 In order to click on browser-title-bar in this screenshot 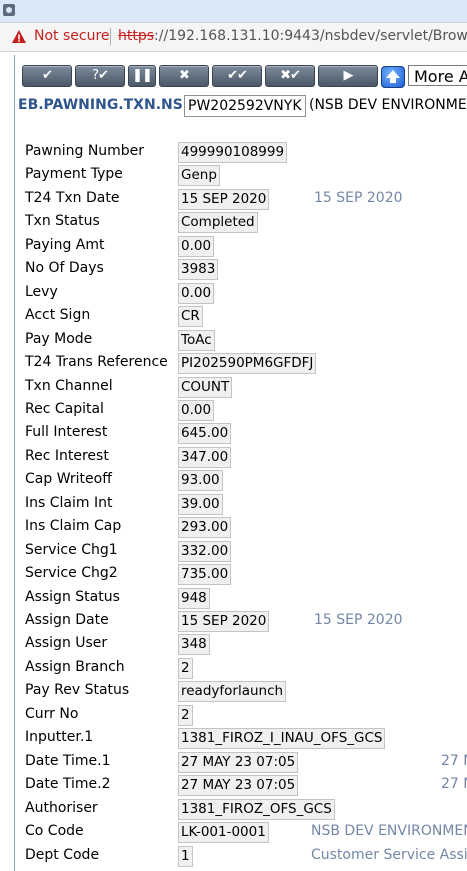, I will do `click(233, 11)`.